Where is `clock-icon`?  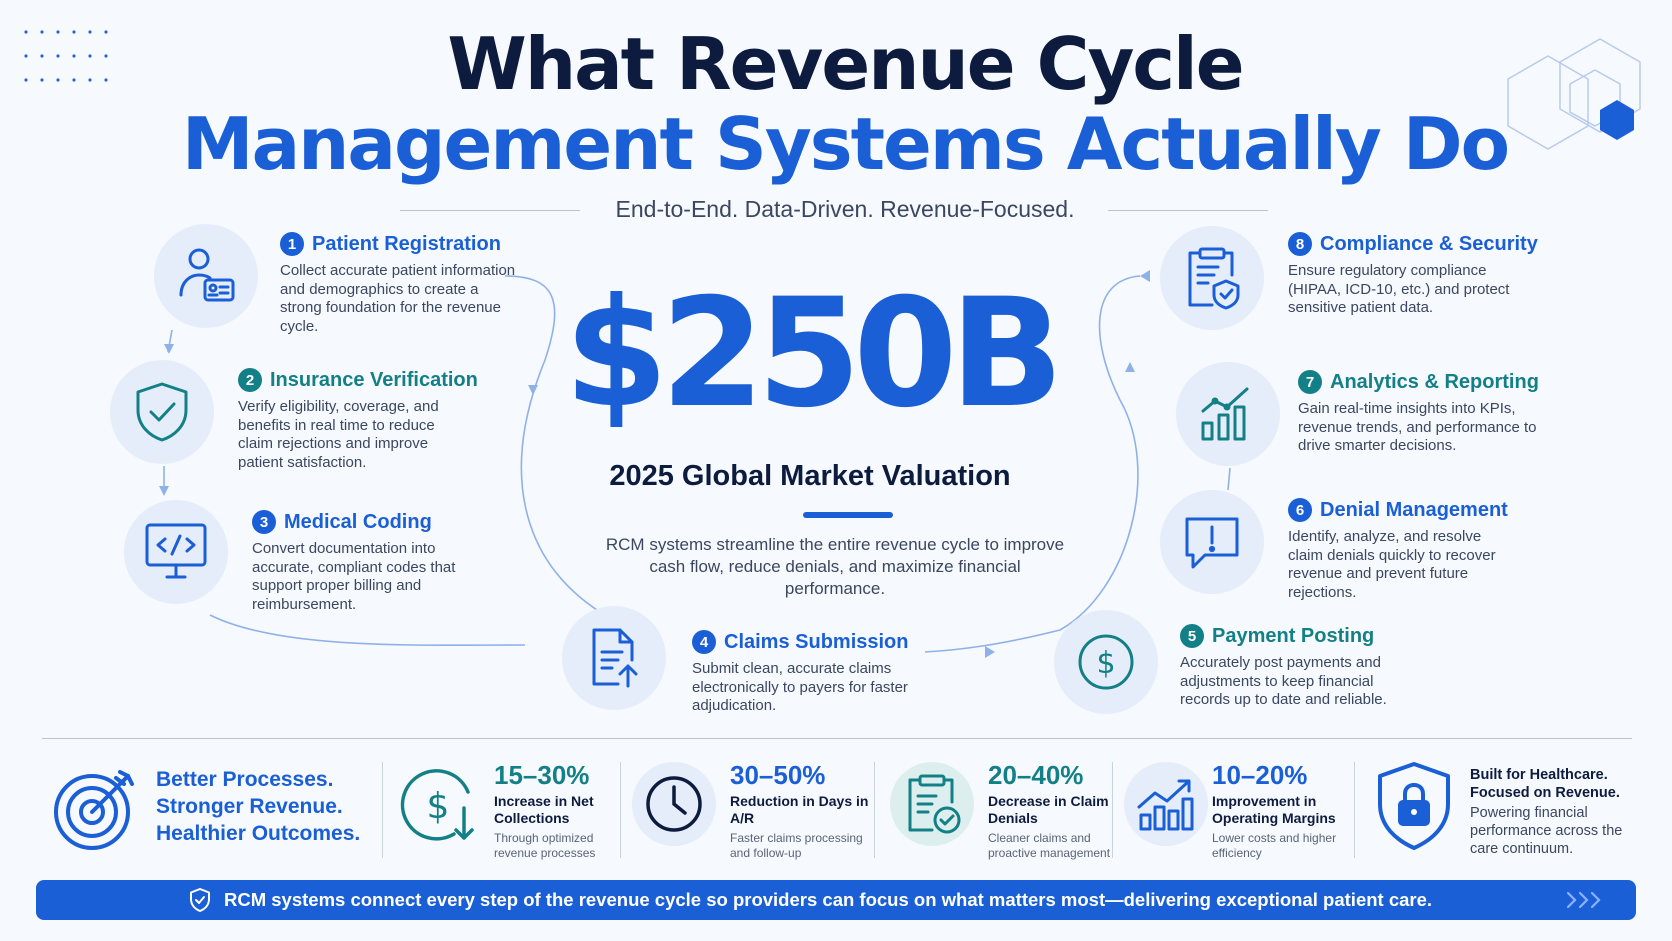 clock-icon is located at coordinates (674, 804).